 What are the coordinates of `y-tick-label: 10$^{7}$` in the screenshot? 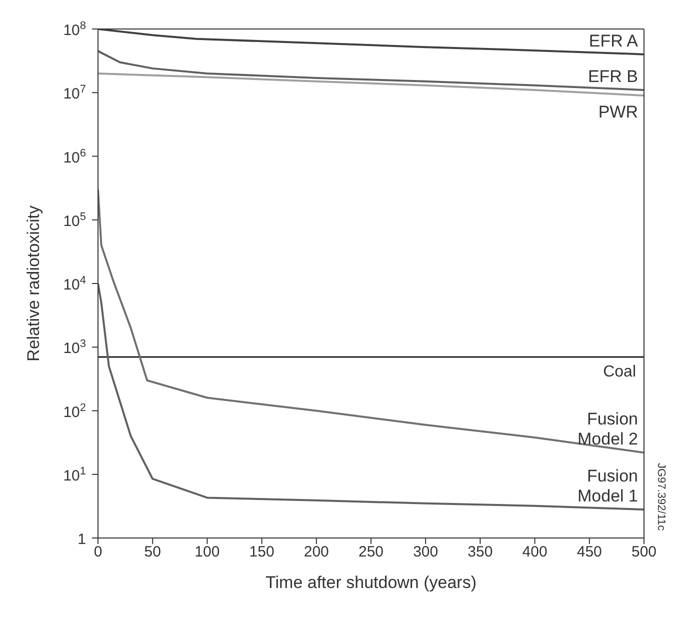 It's located at (74, 93).